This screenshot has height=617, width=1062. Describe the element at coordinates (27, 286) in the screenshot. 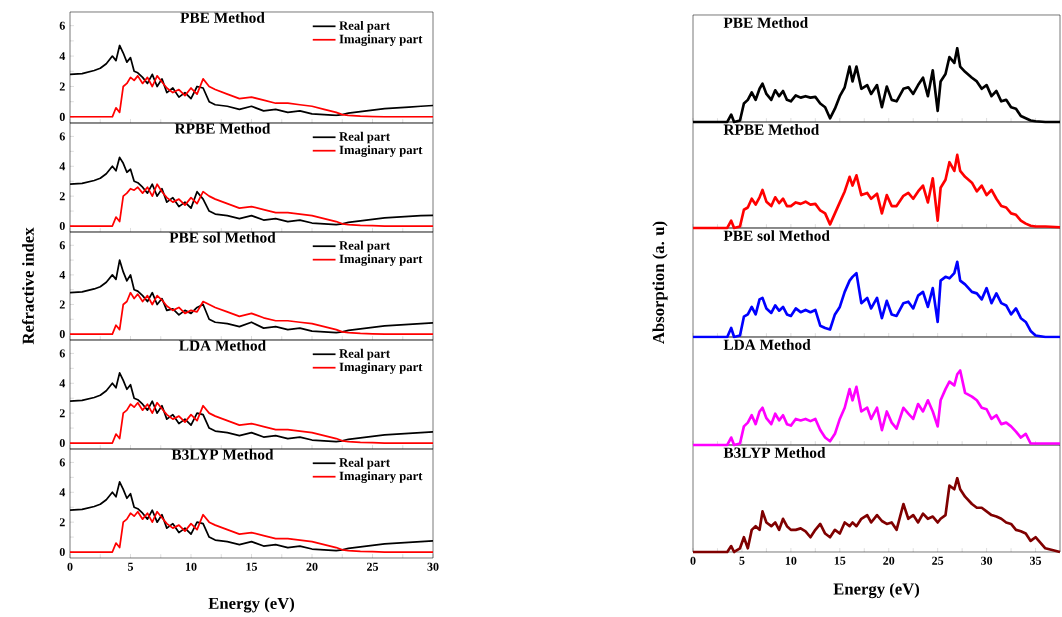

I see `y-axis-title: Refractive index` at that location.